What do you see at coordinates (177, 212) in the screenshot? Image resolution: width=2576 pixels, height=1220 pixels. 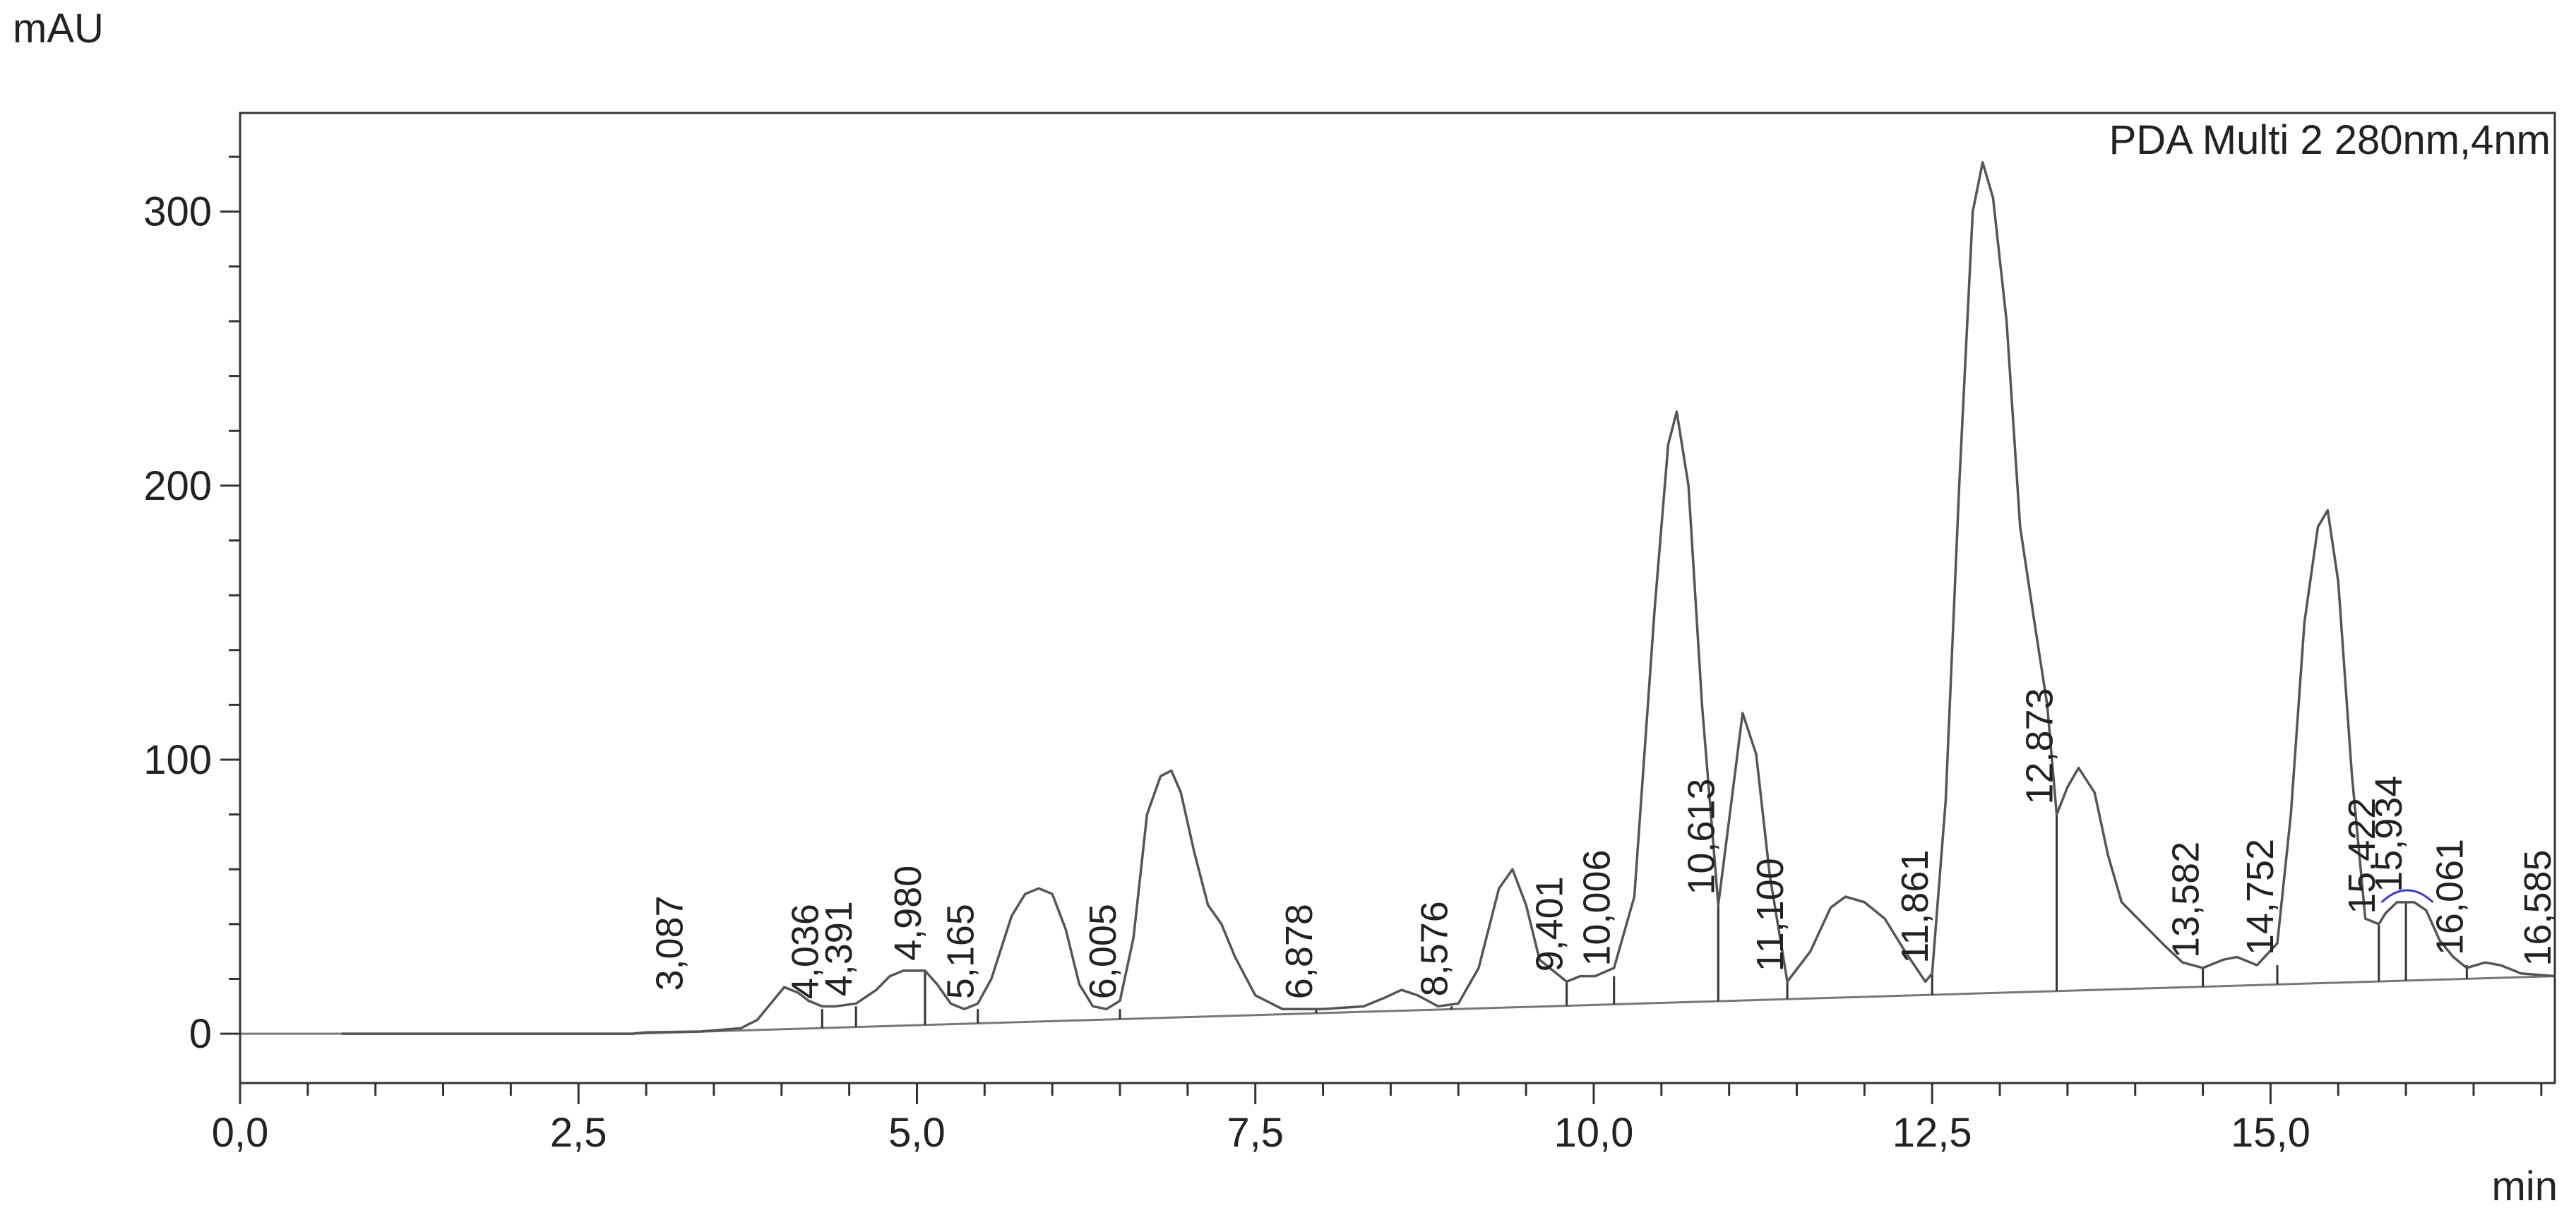 I see `y-tick-label: 300` at bounding box center [177, 212].